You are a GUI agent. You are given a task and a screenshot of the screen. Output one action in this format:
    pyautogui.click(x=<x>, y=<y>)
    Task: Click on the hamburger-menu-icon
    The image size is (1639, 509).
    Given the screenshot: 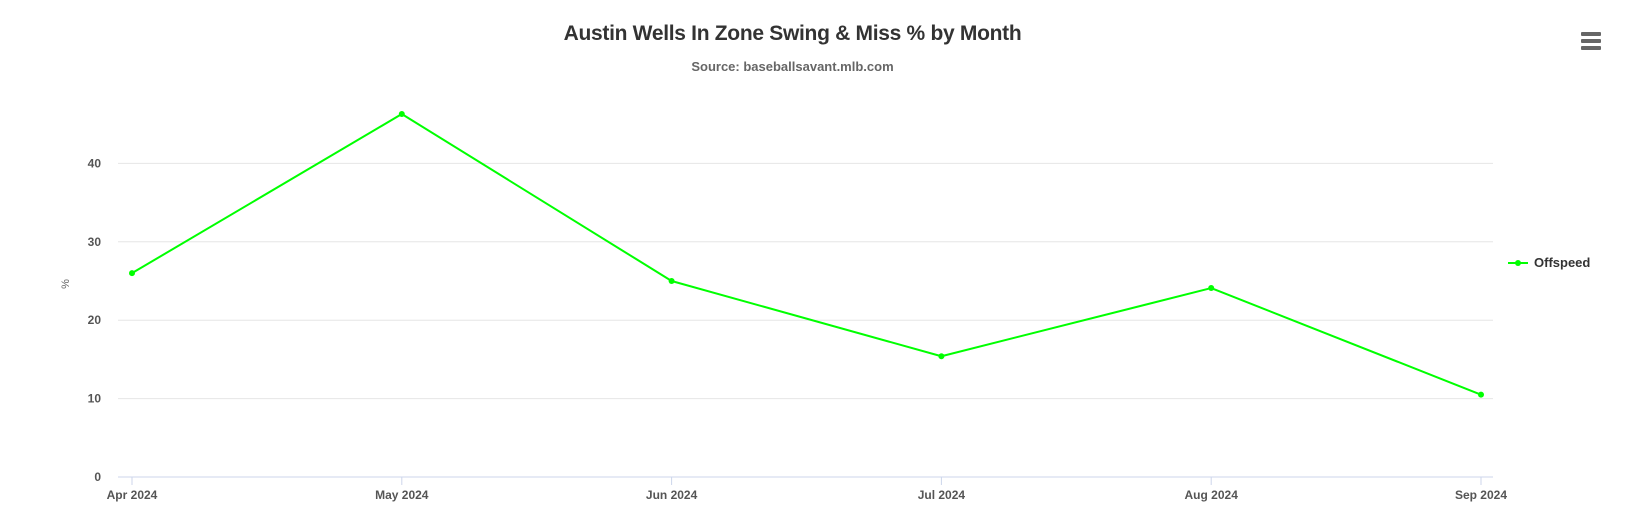 What is the action you would take?
    pyautogui.click(x=1591, y=43)
    